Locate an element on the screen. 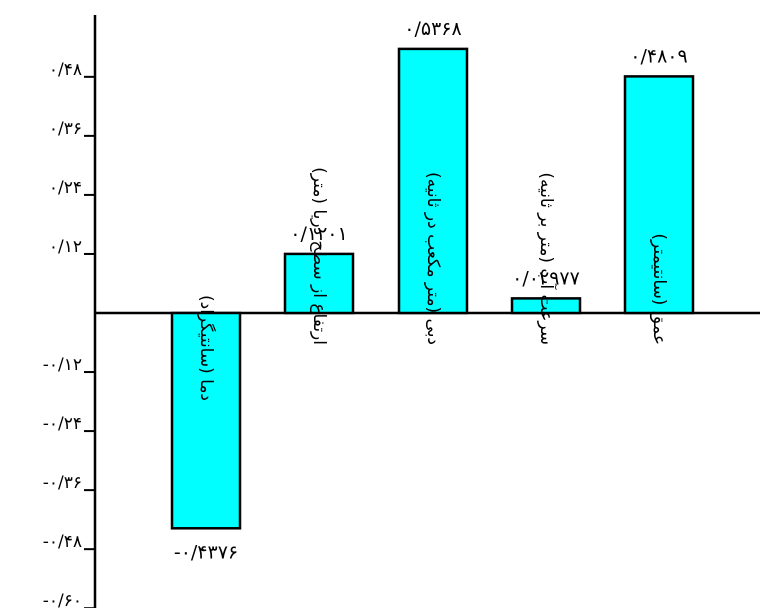  y-tick-label: ۰/۳۶ is located at coordinates (65, 129).